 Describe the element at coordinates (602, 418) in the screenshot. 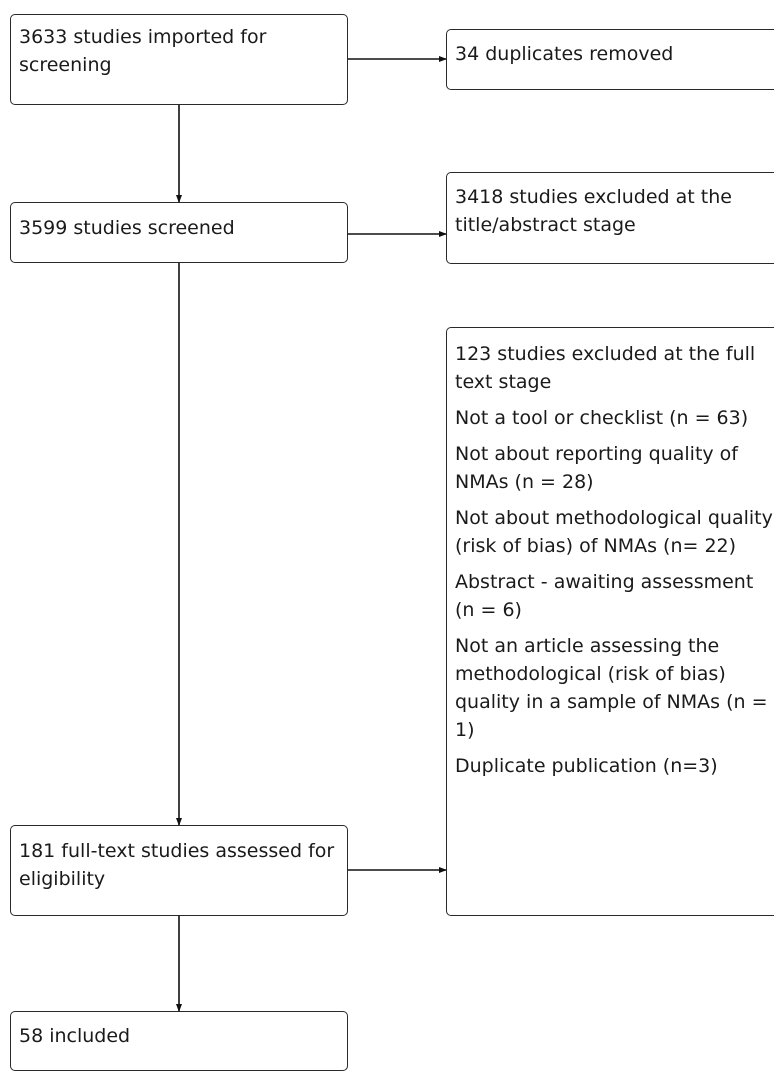

I see `exclusion-reason: Not a tool or checklist (n = 63)` at that location.